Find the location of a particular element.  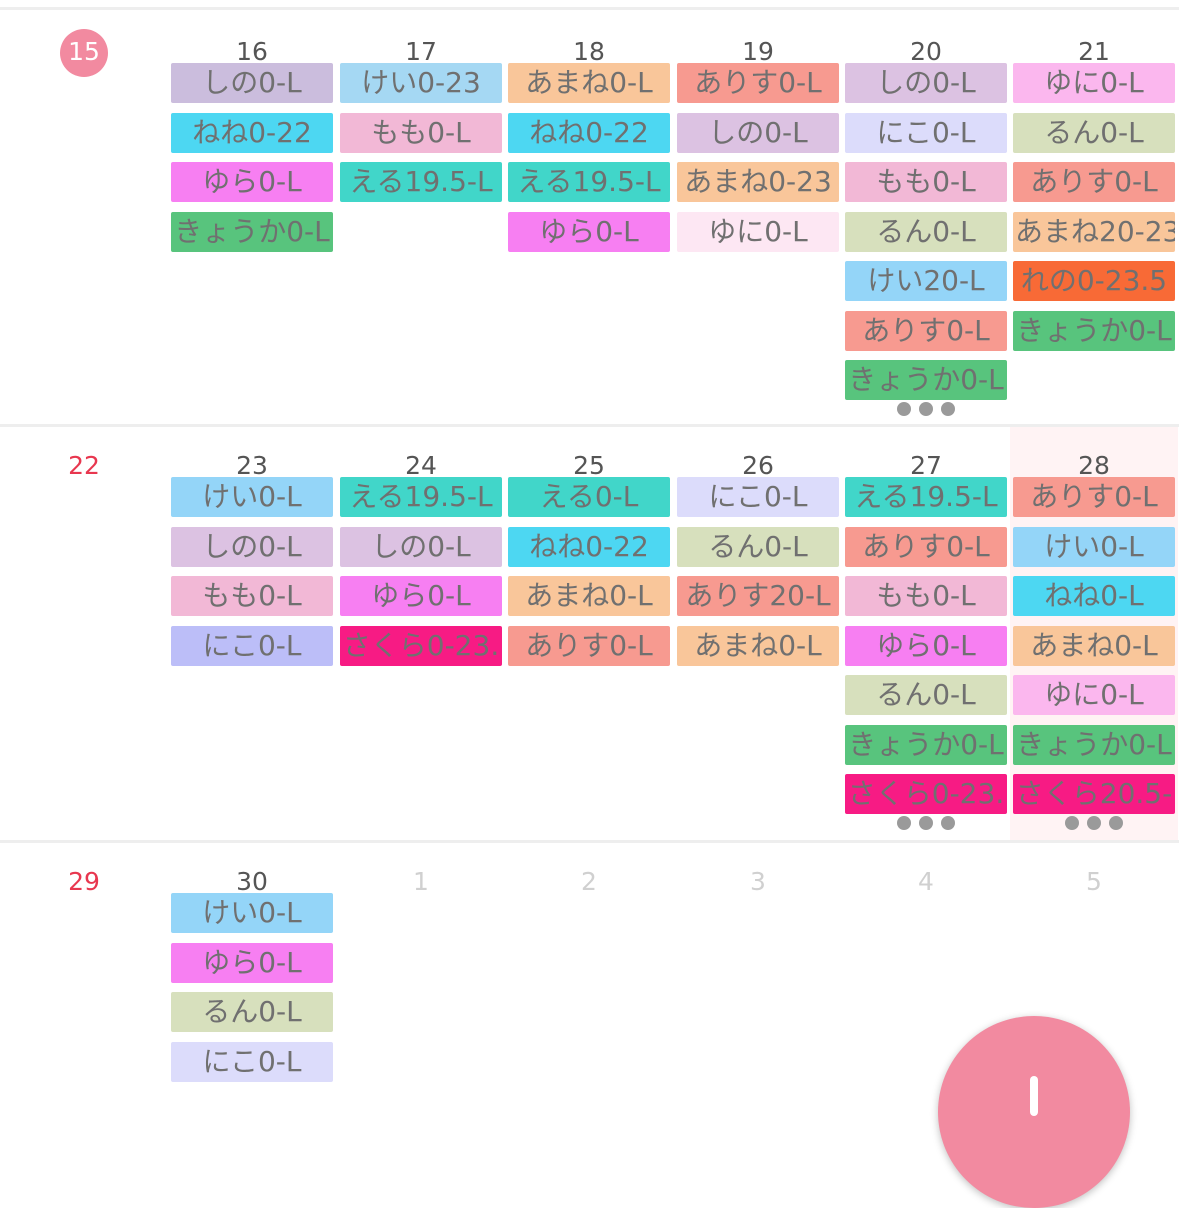

day-number: 25 is located at coordinates (589, 465).